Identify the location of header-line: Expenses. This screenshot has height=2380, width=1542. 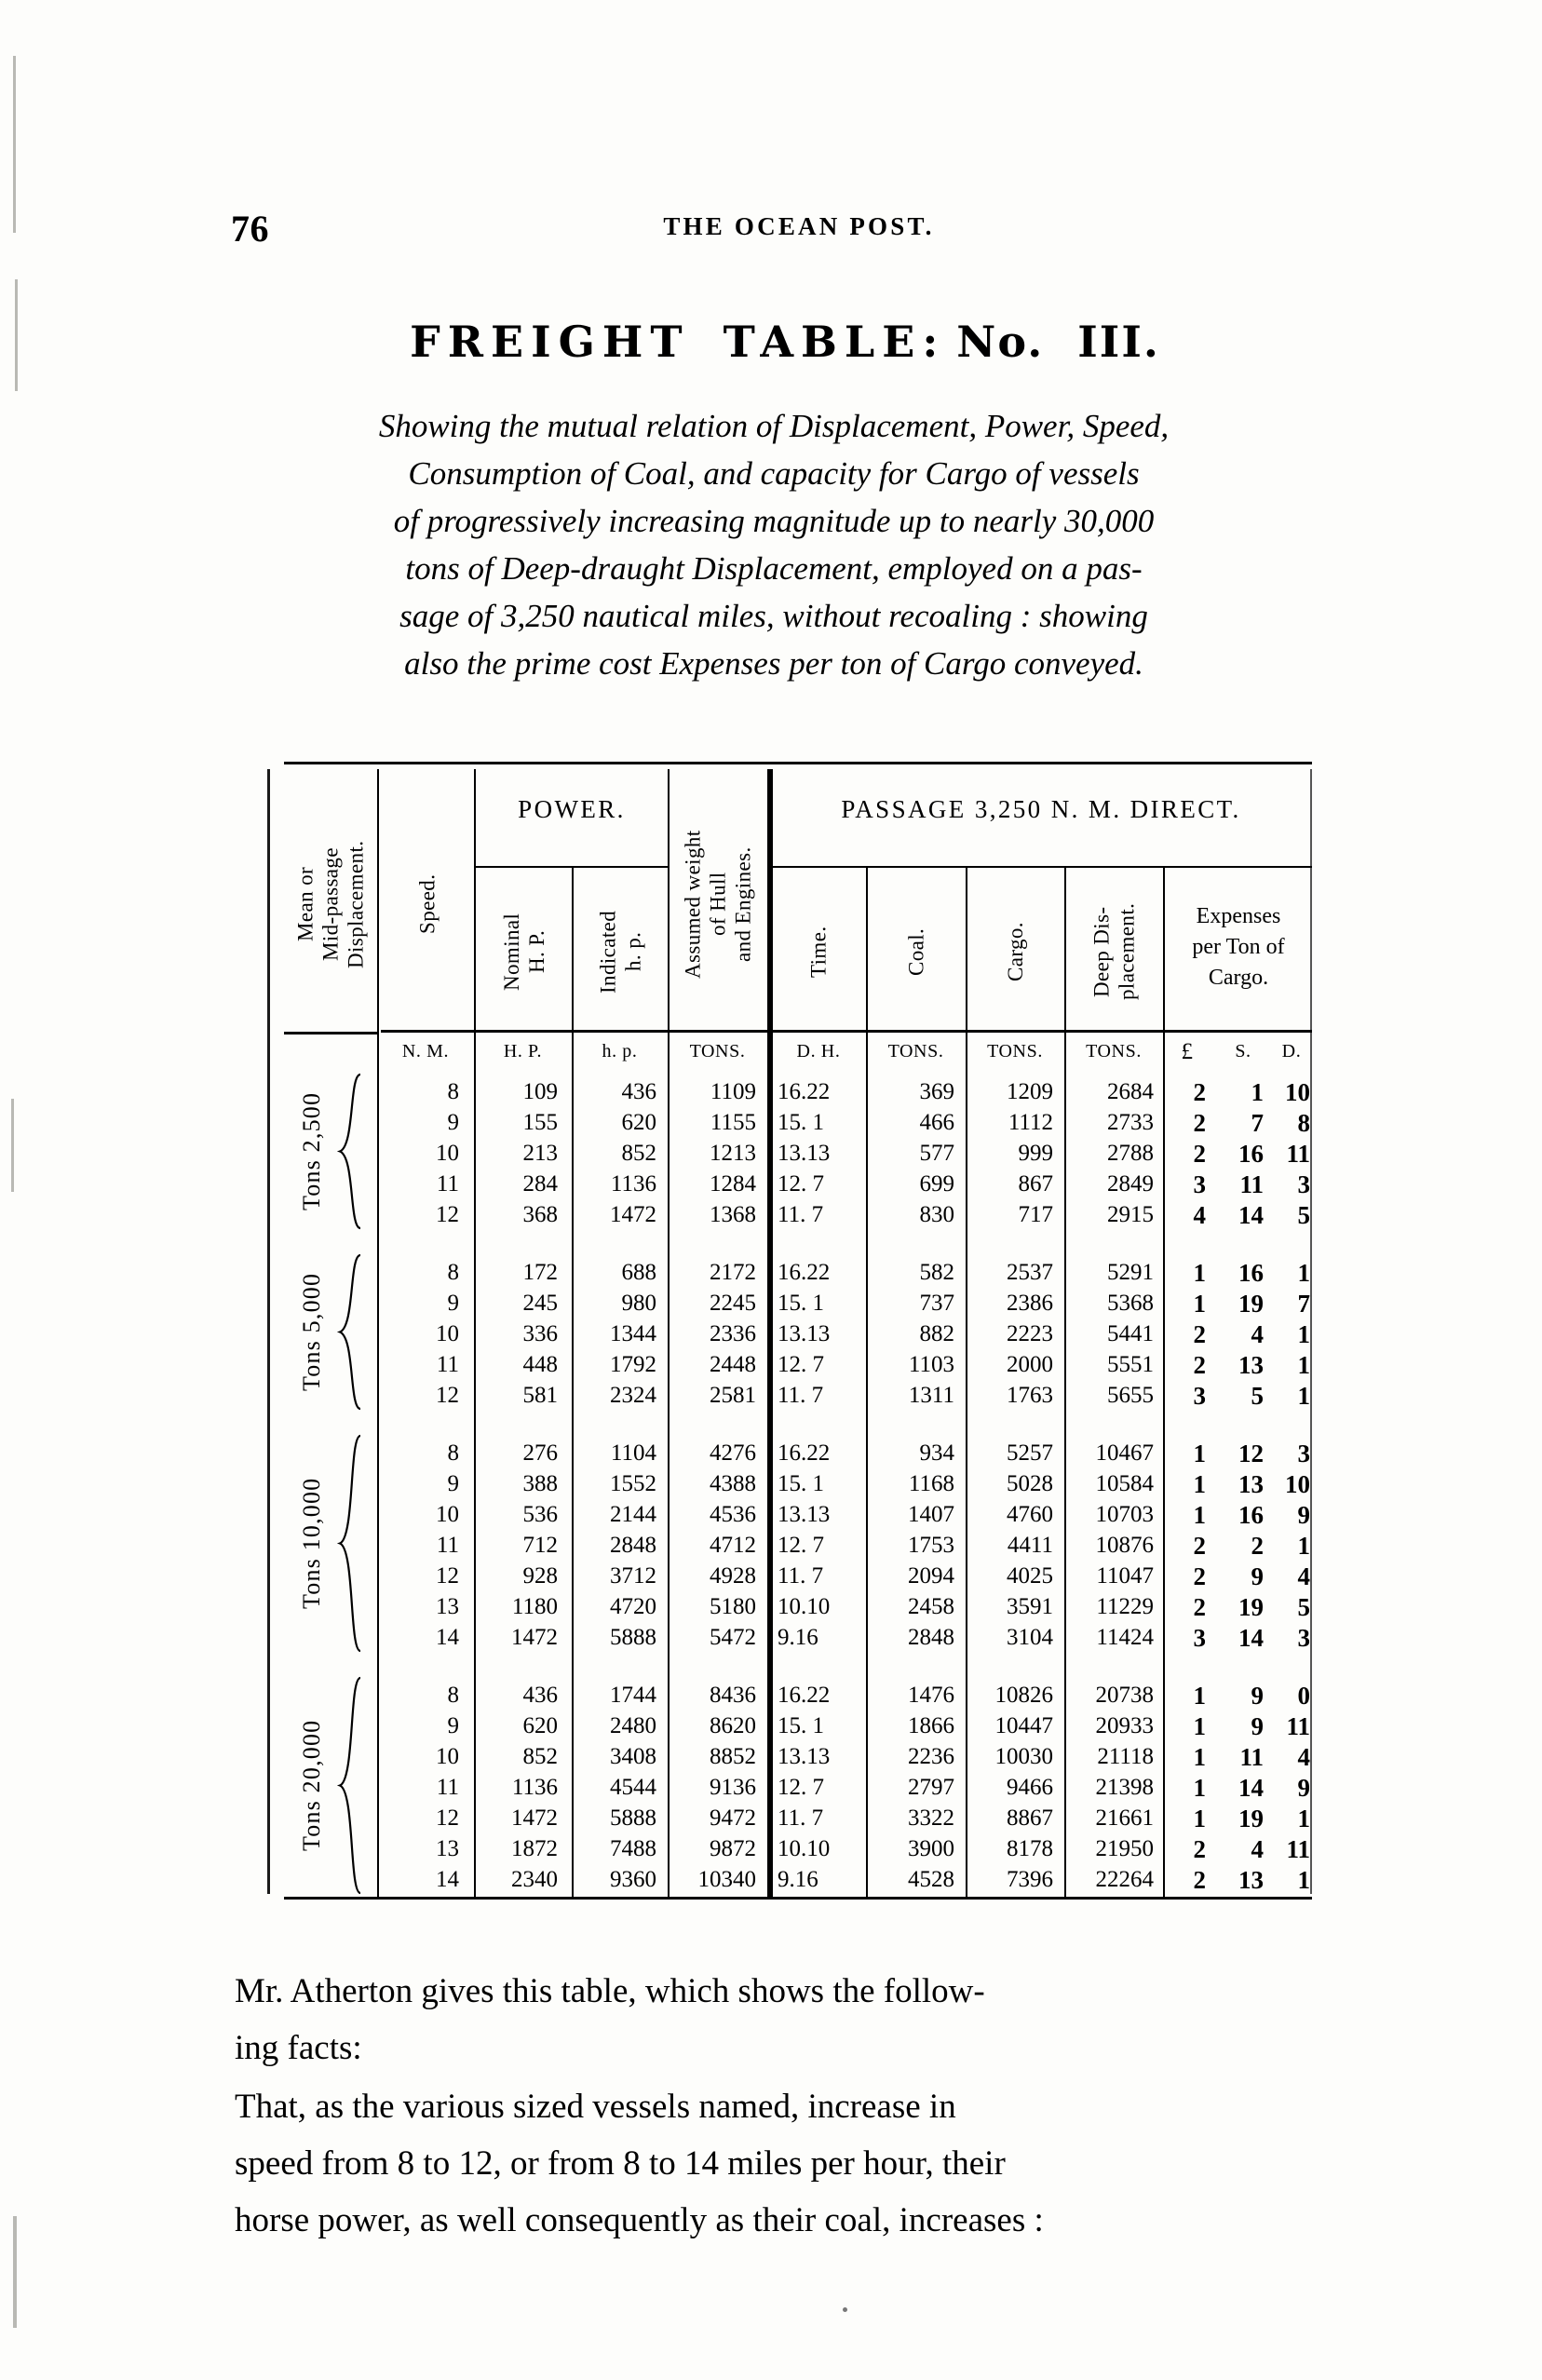
(1238, 916).